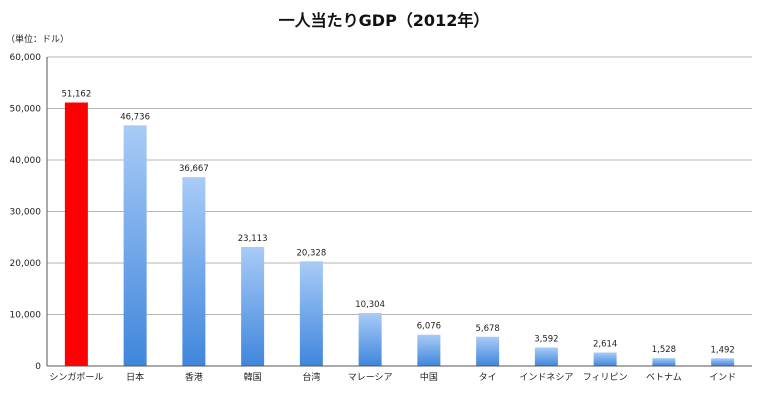 The height and width of the screenshot is (400, 768). I want to click on chart-title: 一人当たりGDP（2012年）, so click(384, 20).